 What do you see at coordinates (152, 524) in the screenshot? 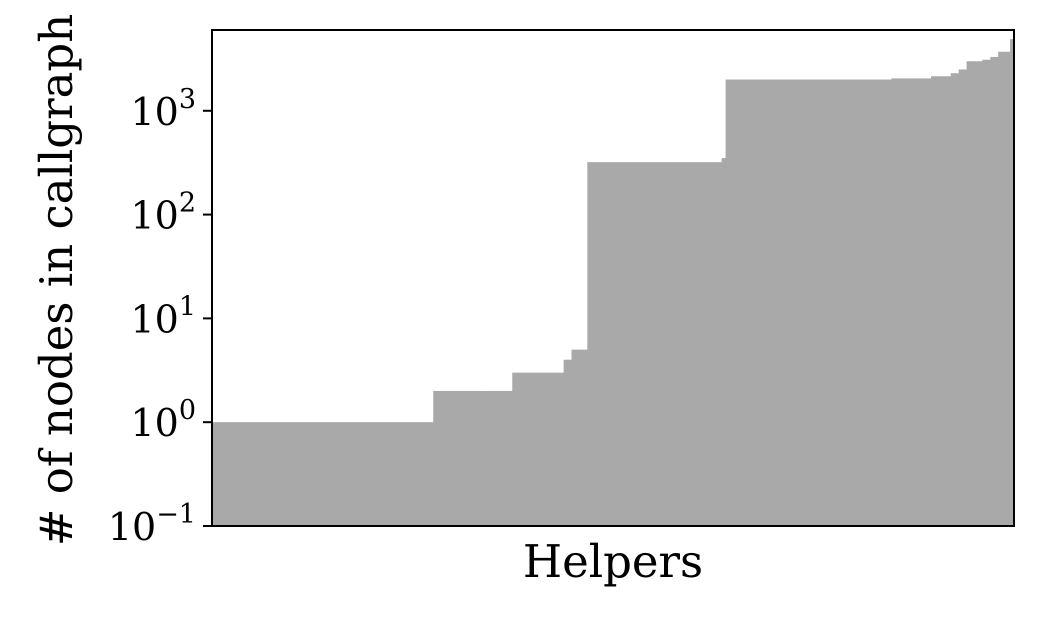
I see `y-tick-label: 10−1` at bounding box center [152, 524].